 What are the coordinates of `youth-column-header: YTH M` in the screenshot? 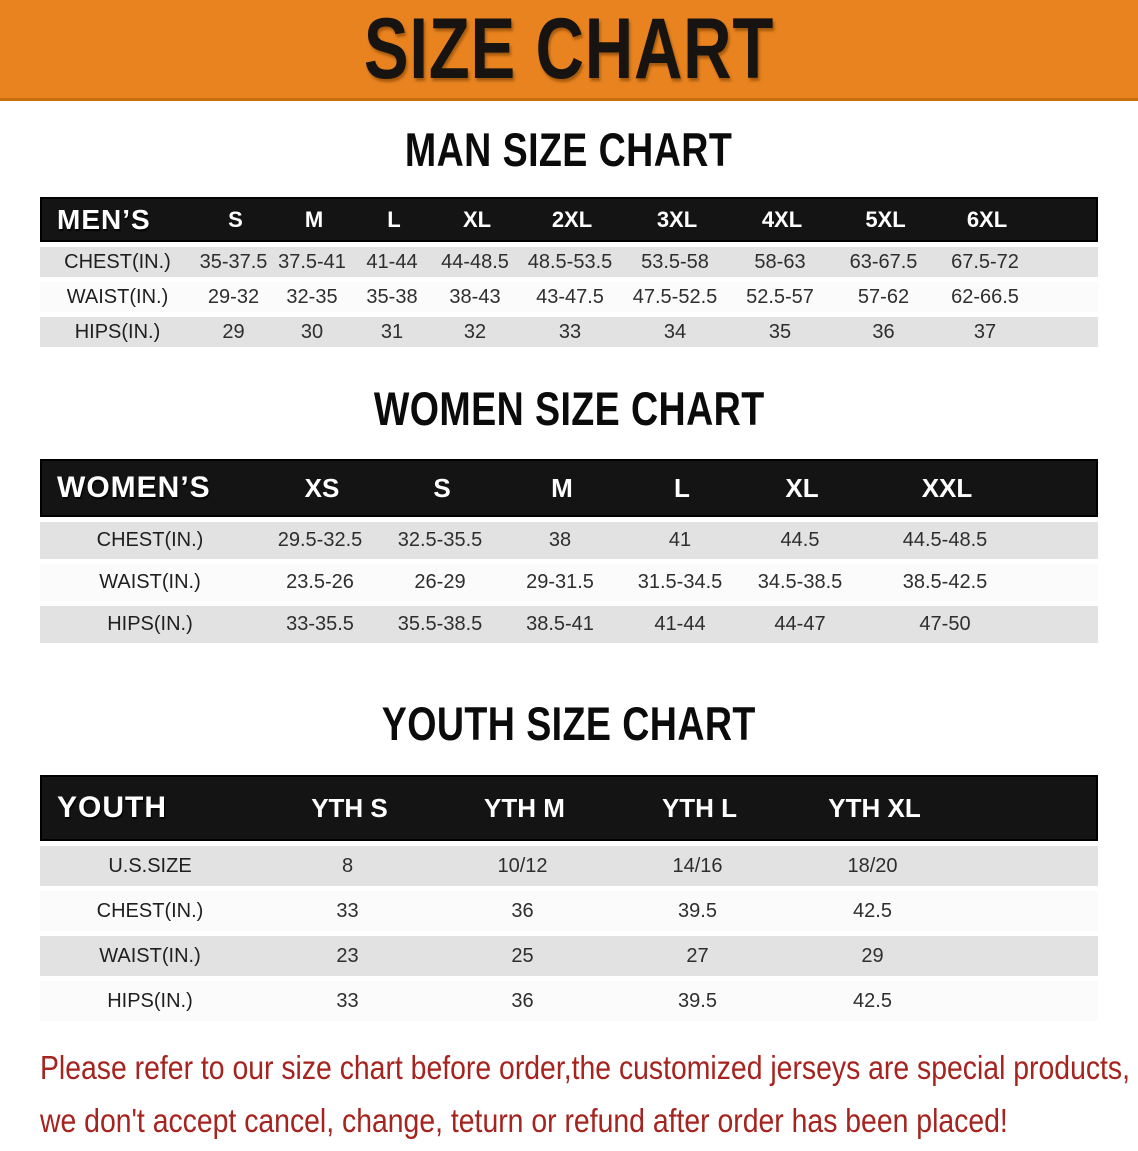 It's located at (524, 807).